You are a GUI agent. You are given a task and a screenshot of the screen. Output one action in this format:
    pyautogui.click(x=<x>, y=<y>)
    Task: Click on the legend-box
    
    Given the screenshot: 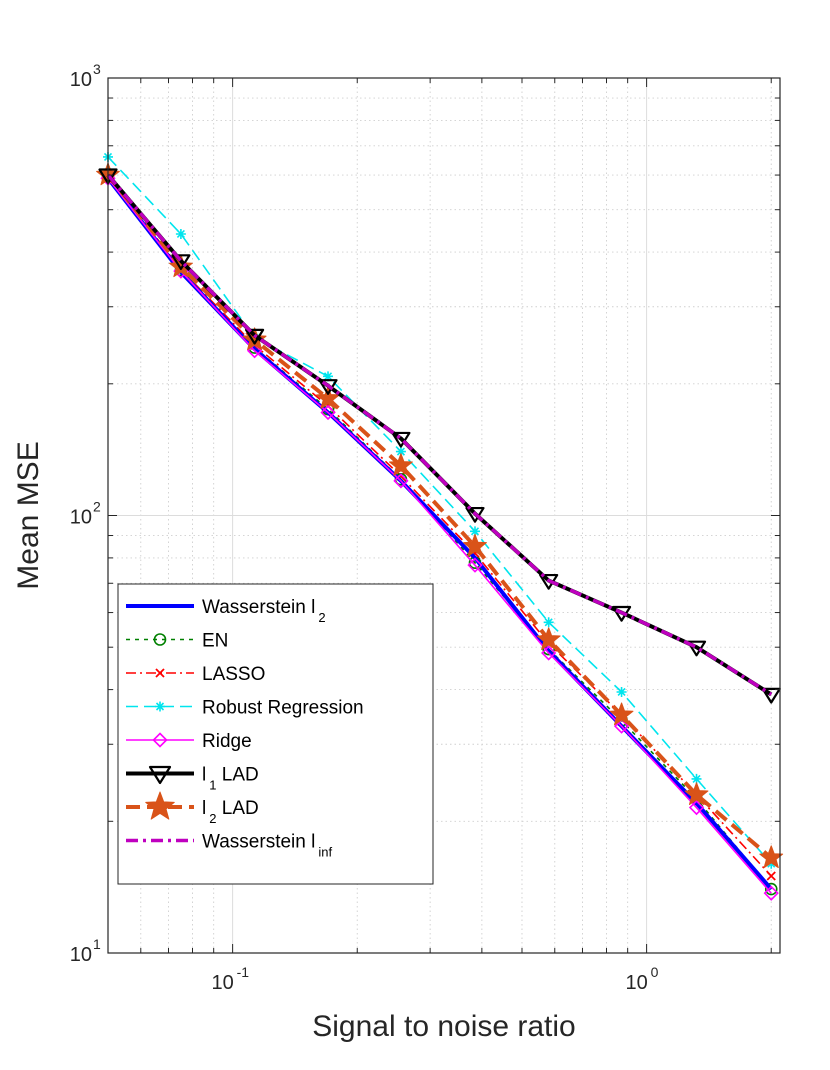 What is the action you would take?
    pyautogui.click(x=275, y=734)
    